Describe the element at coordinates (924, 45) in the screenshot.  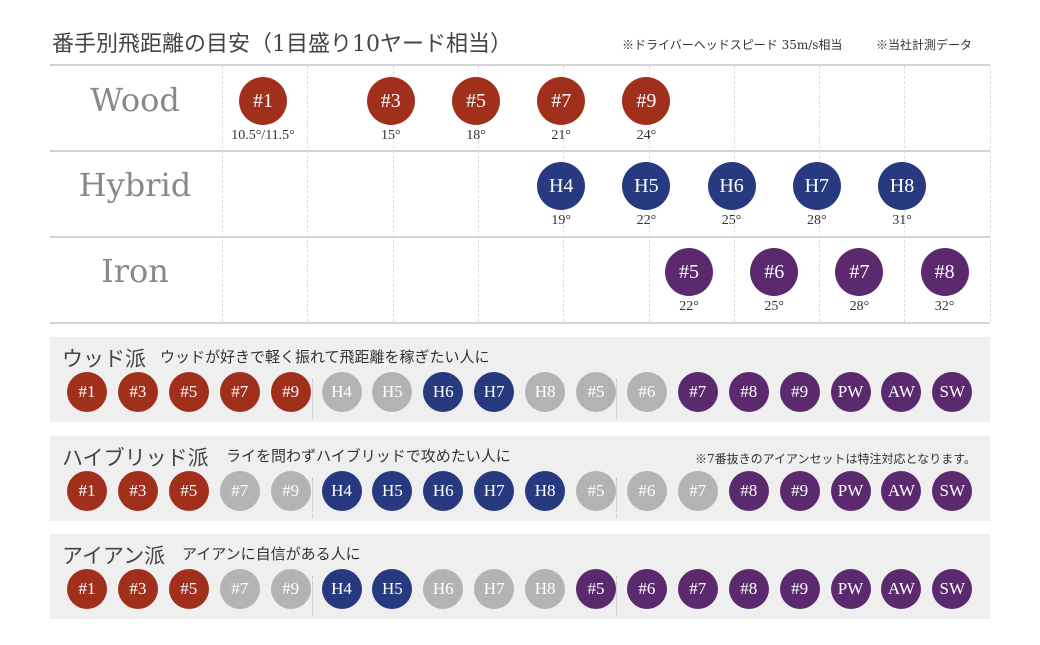
I see `measurement-note: ※当社計測データ` at that location.